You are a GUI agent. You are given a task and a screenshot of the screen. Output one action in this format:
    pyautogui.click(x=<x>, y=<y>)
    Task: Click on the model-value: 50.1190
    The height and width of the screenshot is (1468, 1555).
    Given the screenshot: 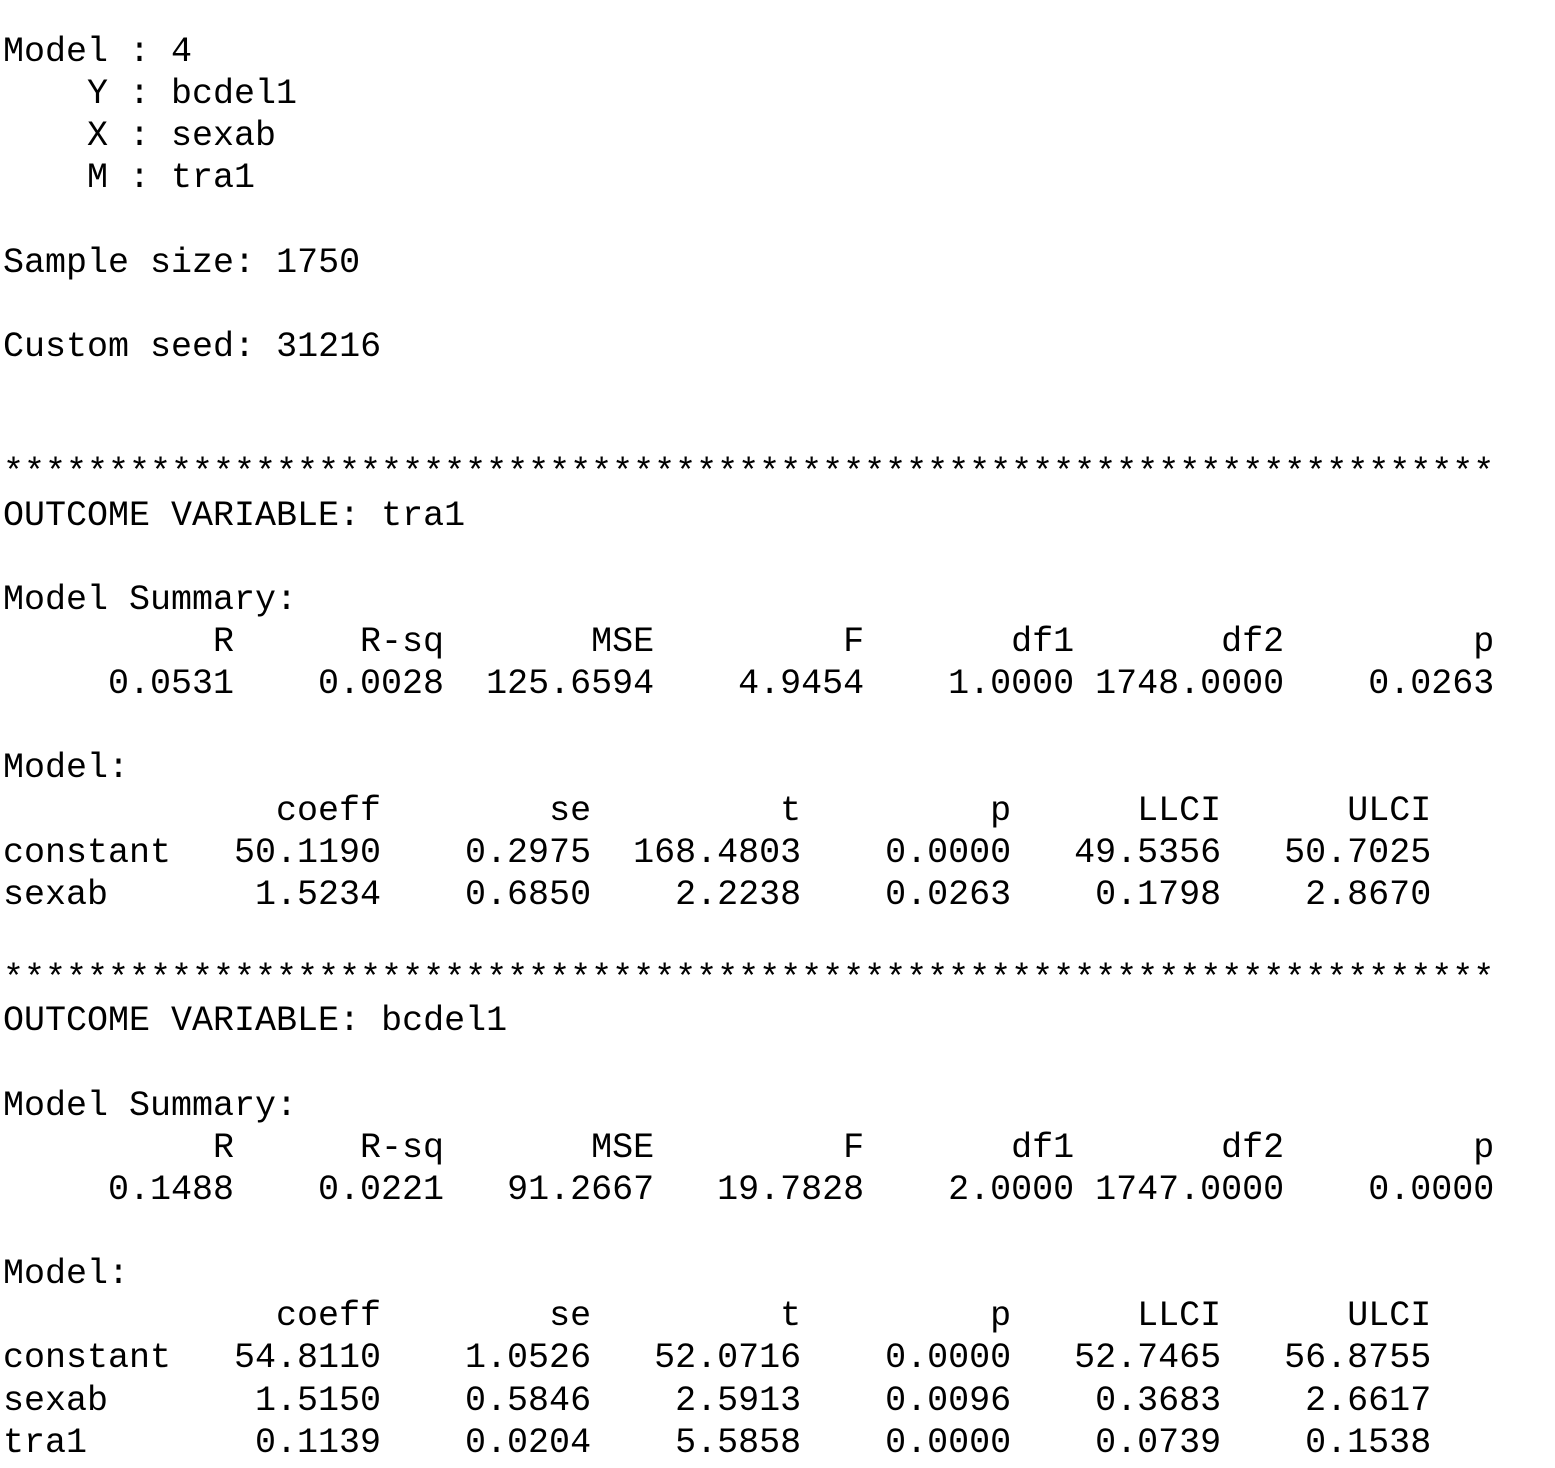 What is the action you would take?
    pyautogui.click(x=308, y=852)
    